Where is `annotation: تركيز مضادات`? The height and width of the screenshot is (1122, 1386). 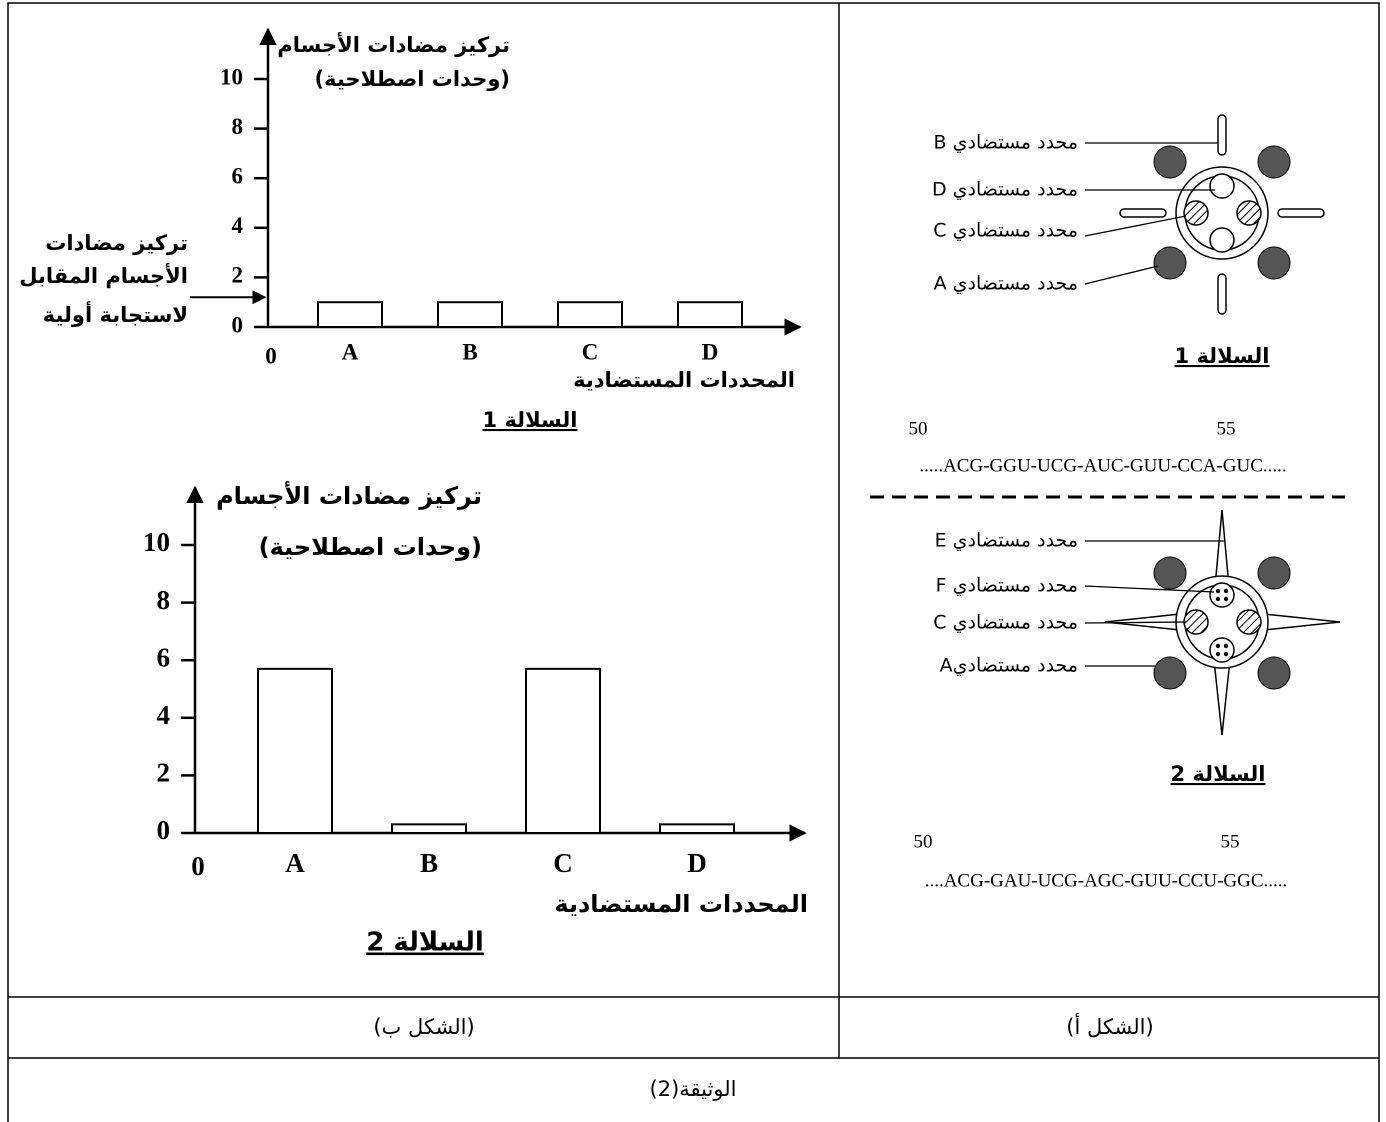 annotation: تركيز مضادات is located at coordinates (116, 243).